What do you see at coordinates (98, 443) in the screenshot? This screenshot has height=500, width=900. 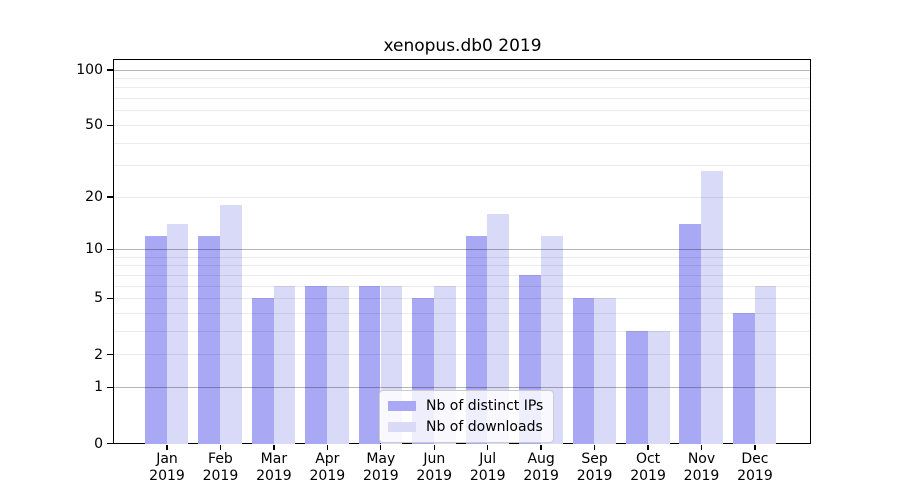 I see `y-tick-label: 0` at bounding box center [98, 443].